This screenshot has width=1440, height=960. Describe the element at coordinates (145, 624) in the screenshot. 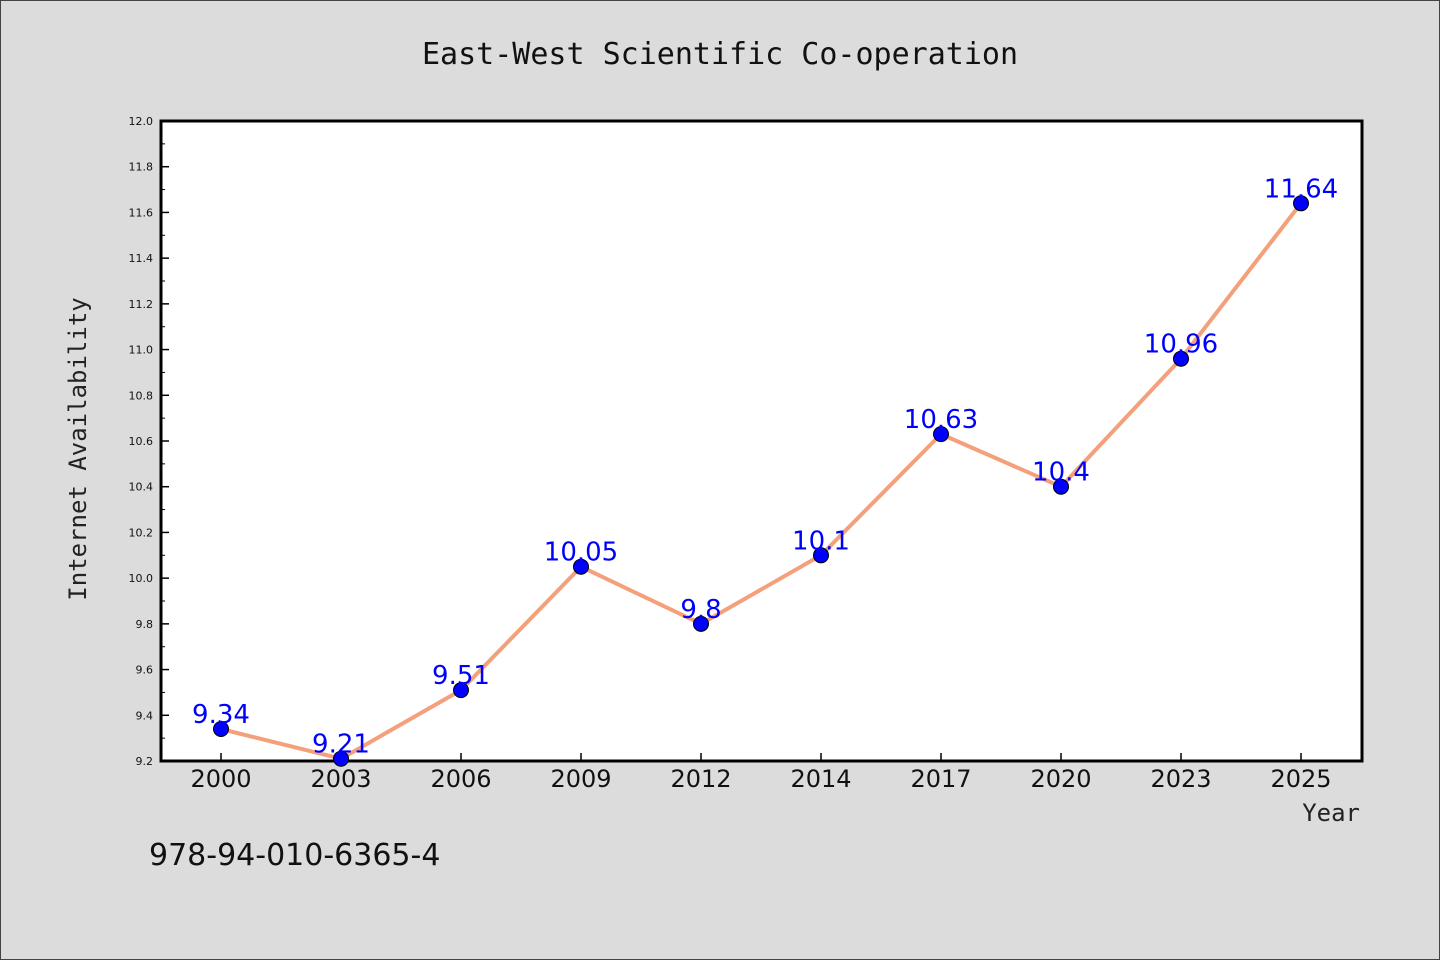

I see `y-tick-label: 9.8` at that location.